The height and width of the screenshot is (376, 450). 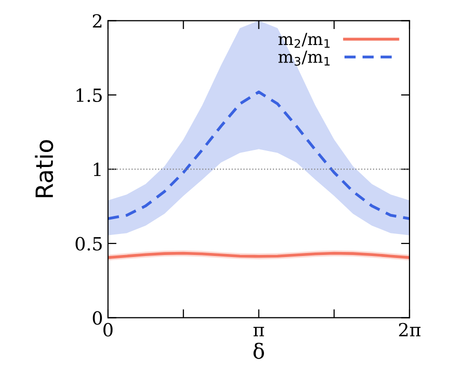 I want to click on y-axis-title: Ratio, so click(x=44, y=169).